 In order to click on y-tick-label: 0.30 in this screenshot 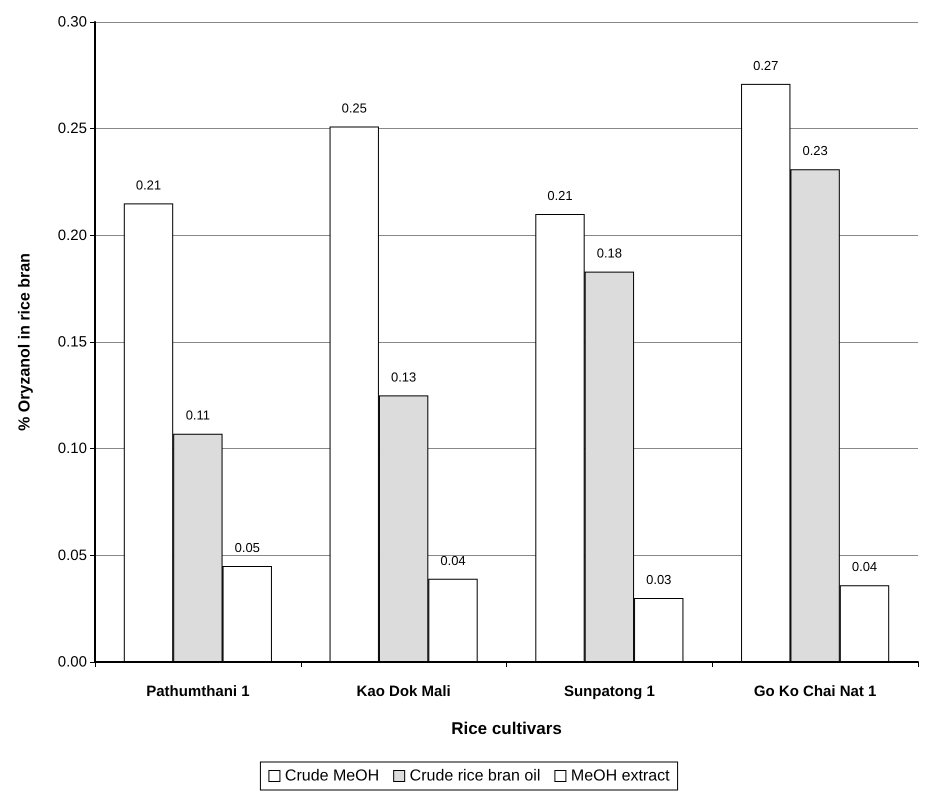, I will do `click(72, 22)`.